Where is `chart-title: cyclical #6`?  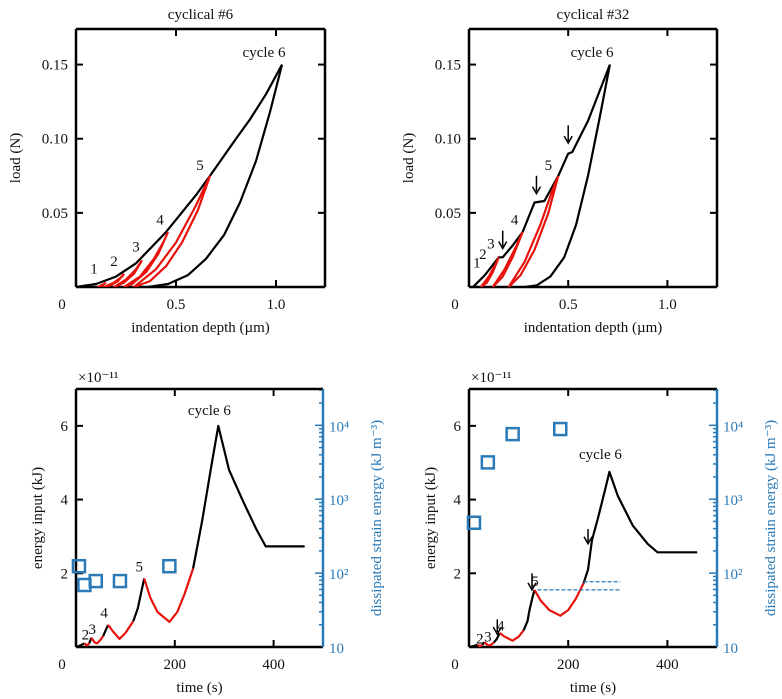 chart-title: cyclical #6 is located at coordinates (201, 15).